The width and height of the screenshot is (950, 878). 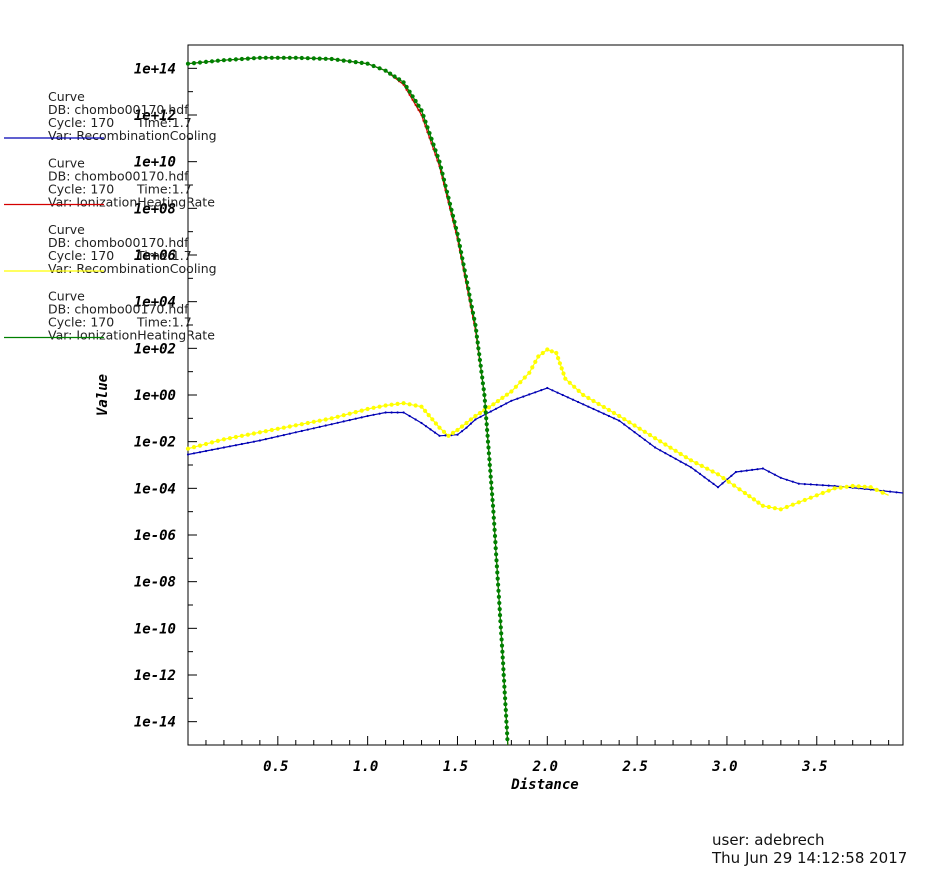 I want to click on legend-var: Var: RecombinationCooling, so click(x=132, y=135).